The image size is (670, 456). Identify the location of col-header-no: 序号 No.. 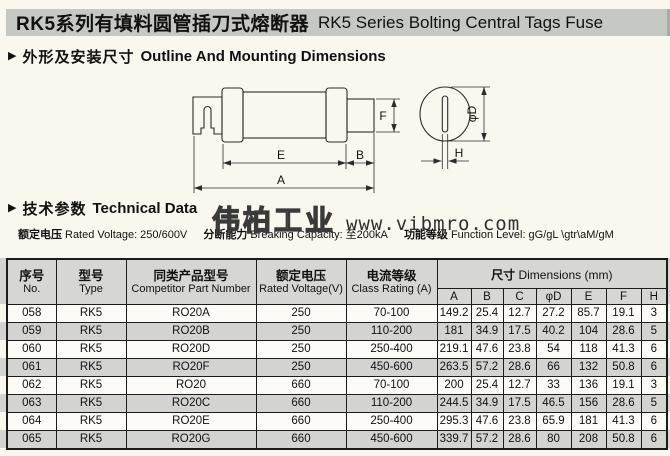
(31, 281).